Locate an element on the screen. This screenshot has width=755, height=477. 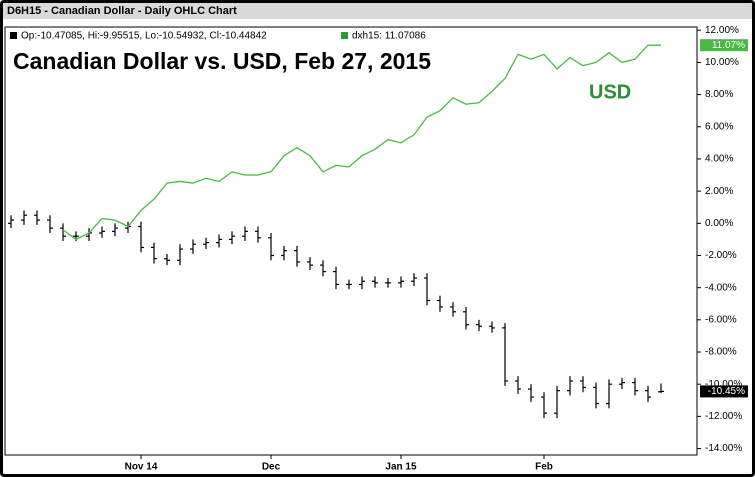
x-tick-label: Dec is located at coordinates (271, 467).